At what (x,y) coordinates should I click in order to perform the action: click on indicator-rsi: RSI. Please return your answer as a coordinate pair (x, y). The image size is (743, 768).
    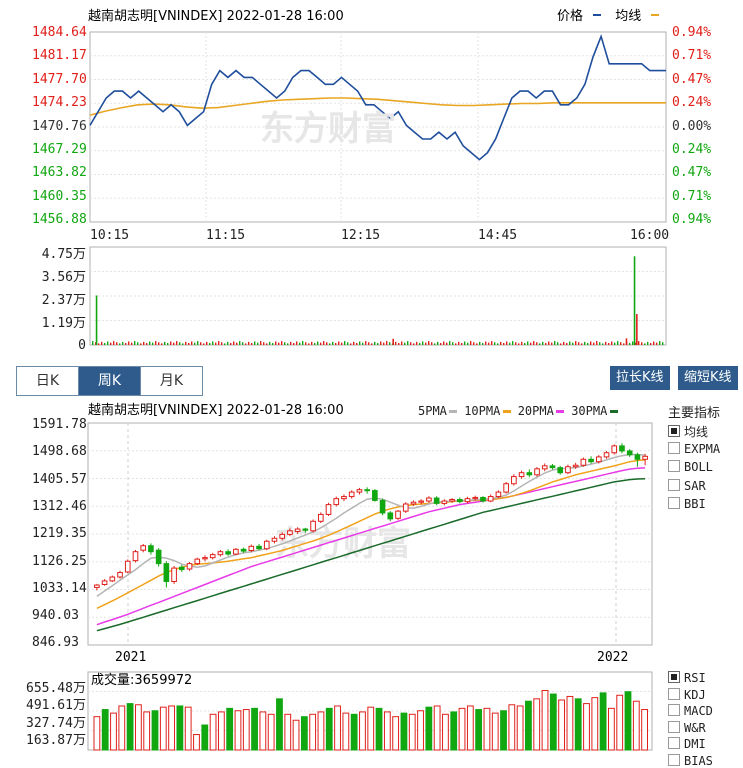
    Looking at the image, I should click on (687, 678).